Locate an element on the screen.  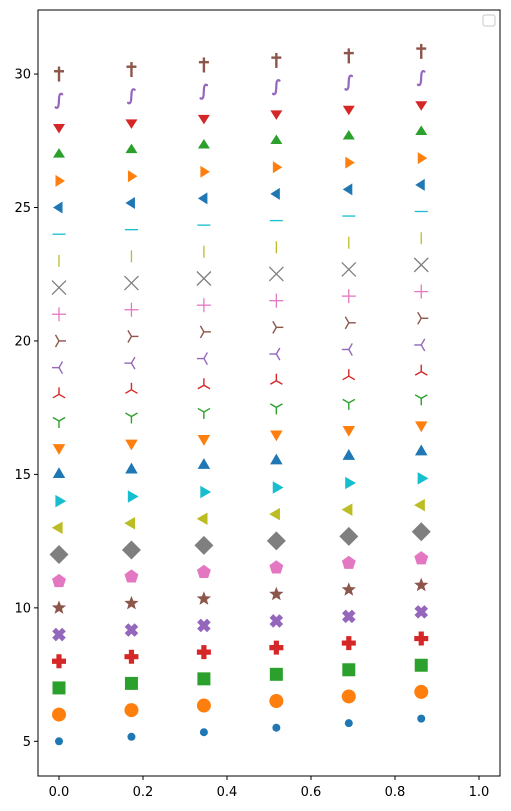
y-tick-label: 20 is located at coordinates (22, 341).